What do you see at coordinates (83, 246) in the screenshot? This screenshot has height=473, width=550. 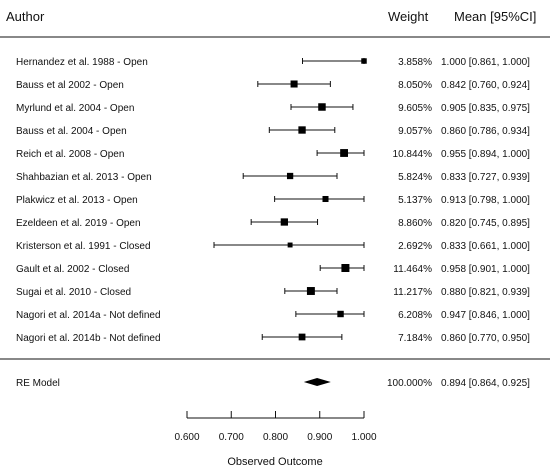 I see `study-label: Kristerson et al. 1991 - Closed` at bounding box center [83, 246].